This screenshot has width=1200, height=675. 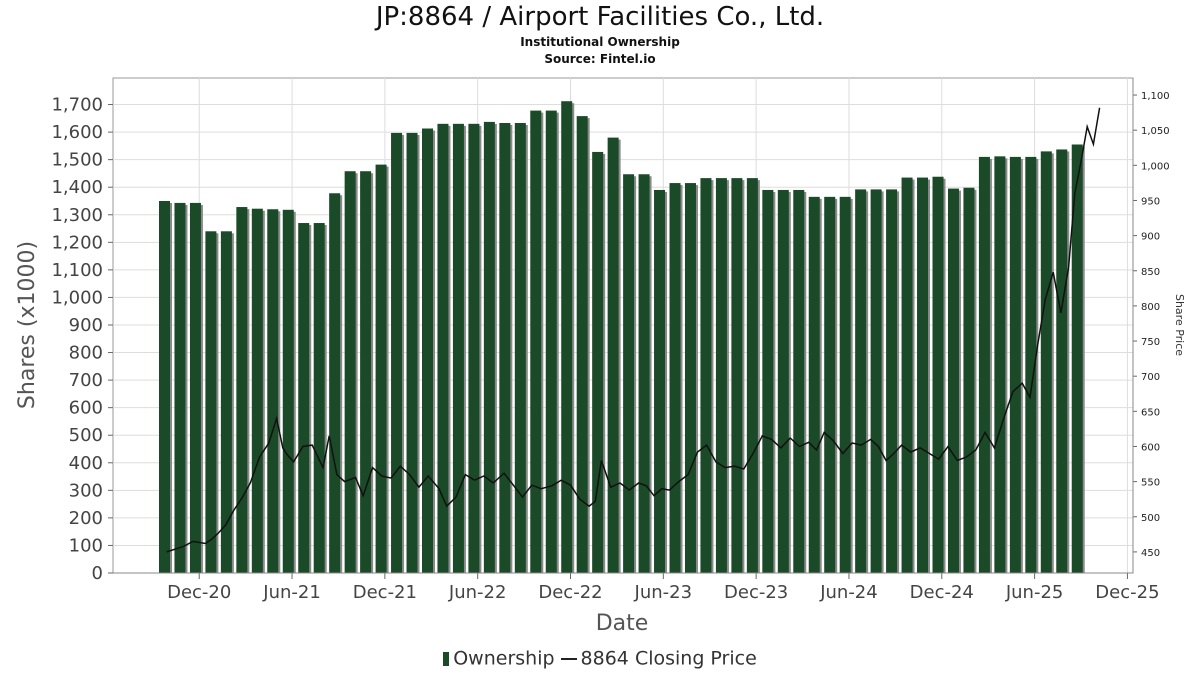 What do you see at coordinates (86, 545) in the screenshot?
I see `y-tick-label: 100` at bounding box center [86, 545].